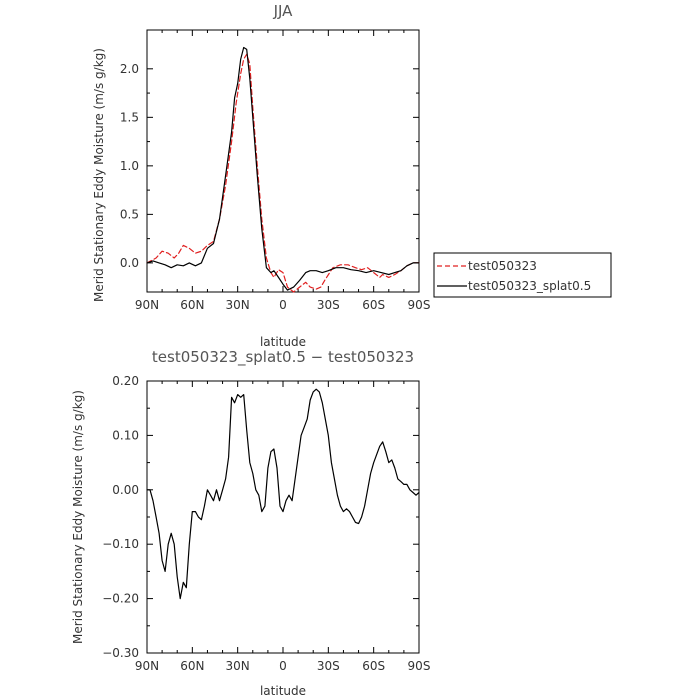 The height and width of the screenshot is (700, 700). Describe the element at coordinates (125, 435) in the screenshot. I see `bottom-y-tick-label: 0.10` at that location.